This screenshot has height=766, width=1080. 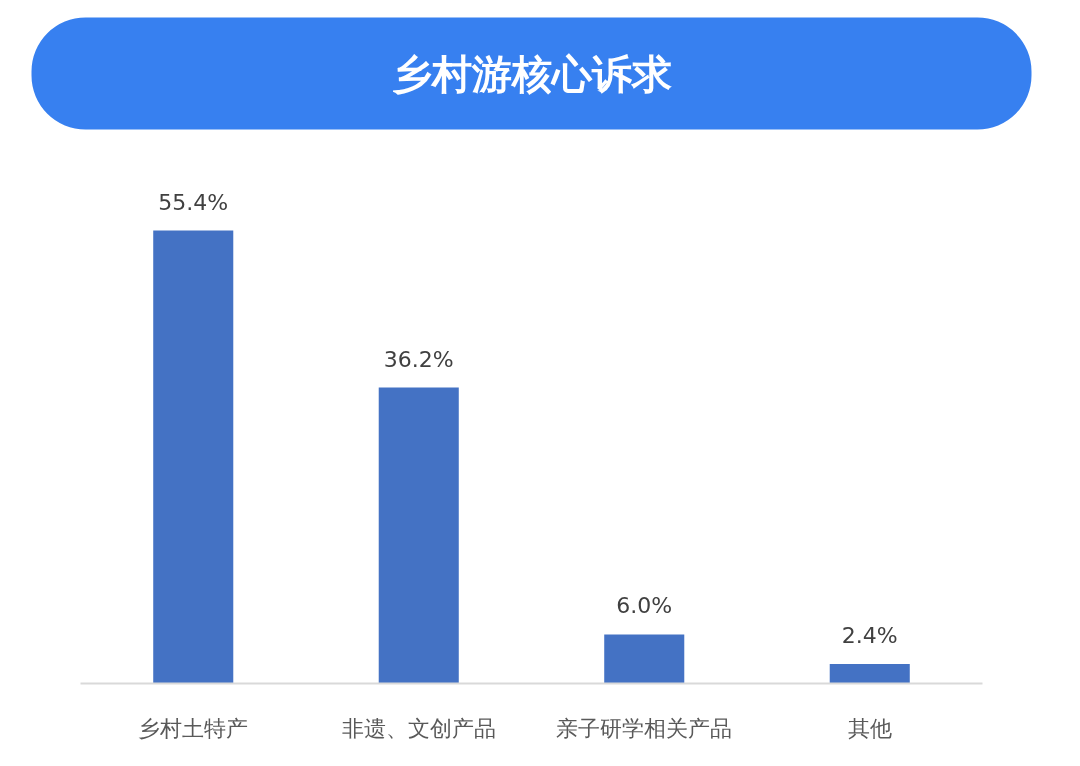 What do you see at coordinates (869, 635) in the screenshot?
I see `data-label: 2.4%` at bounding box center [869, 635].